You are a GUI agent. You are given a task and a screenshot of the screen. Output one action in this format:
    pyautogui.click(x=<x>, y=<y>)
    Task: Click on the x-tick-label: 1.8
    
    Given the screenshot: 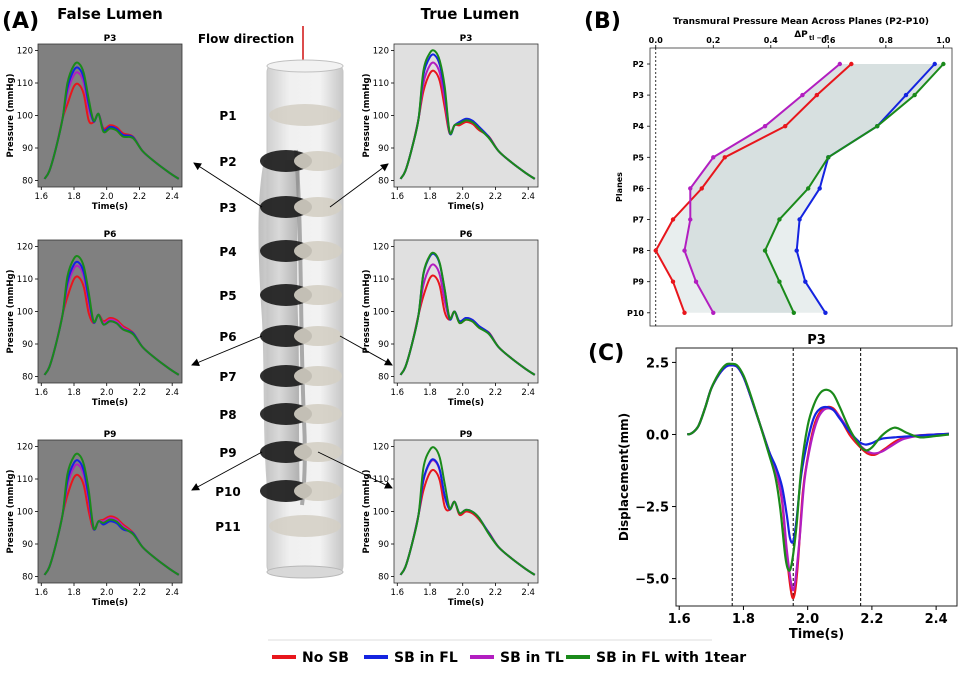 What is the action you would take?
    pyautogui.click(x=74, y=393)
    